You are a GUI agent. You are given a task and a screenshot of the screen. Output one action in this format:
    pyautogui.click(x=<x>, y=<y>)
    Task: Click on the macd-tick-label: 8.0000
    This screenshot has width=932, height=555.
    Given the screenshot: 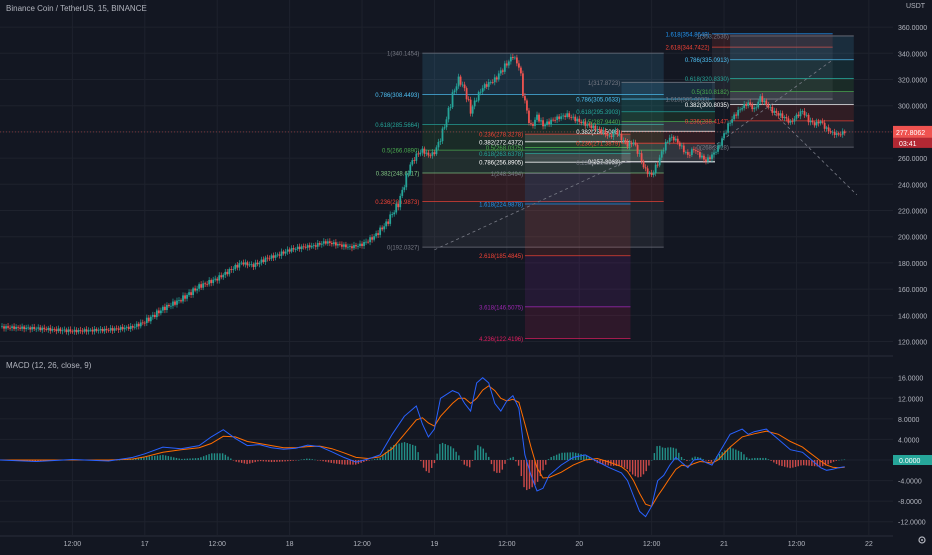 What is the action you would take?
    pyautogui.click(x=909, y=420)
    